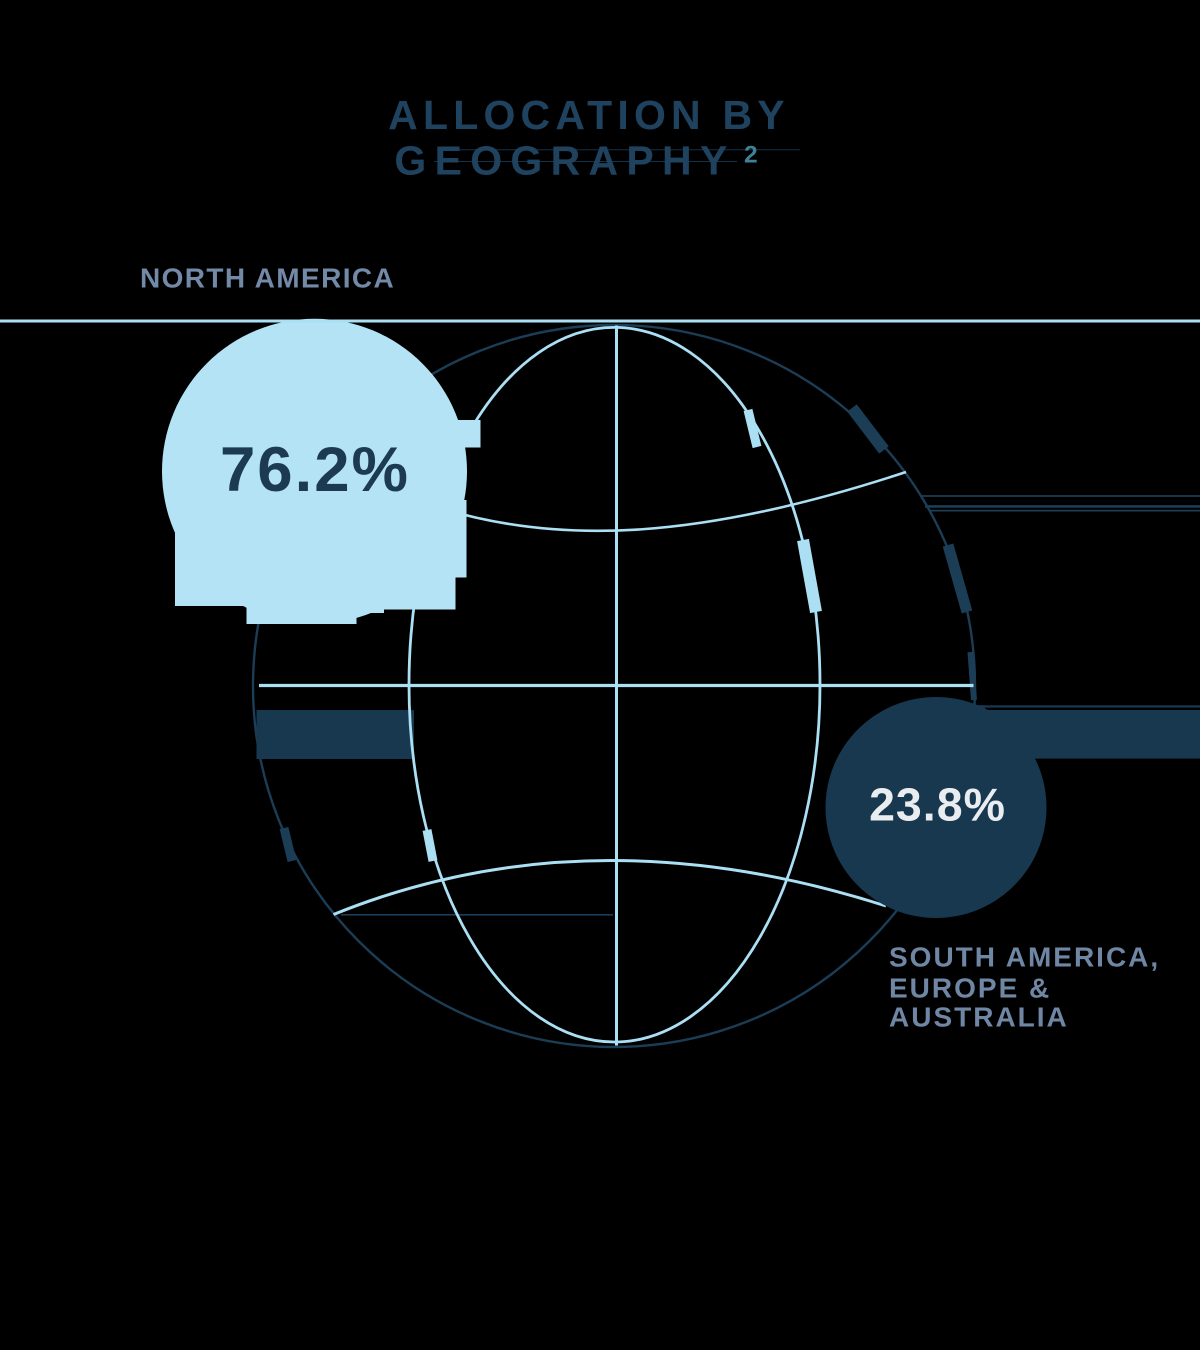  Describe the element at coordinates (315, 470) in the screenshot. I see `svg-text: 76.2%` at that location.